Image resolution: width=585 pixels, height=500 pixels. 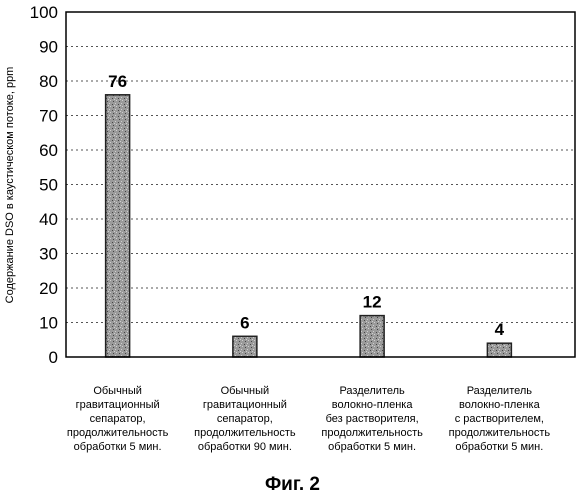 I want to click on y-tick-label: 70, so click(x=48, y=116).